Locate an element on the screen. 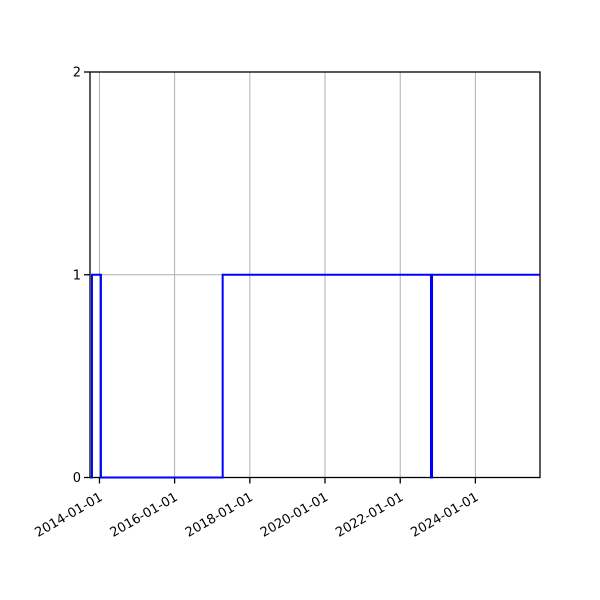  x-tick-label: 2016-01-01 is located at coordinates (144, 515).